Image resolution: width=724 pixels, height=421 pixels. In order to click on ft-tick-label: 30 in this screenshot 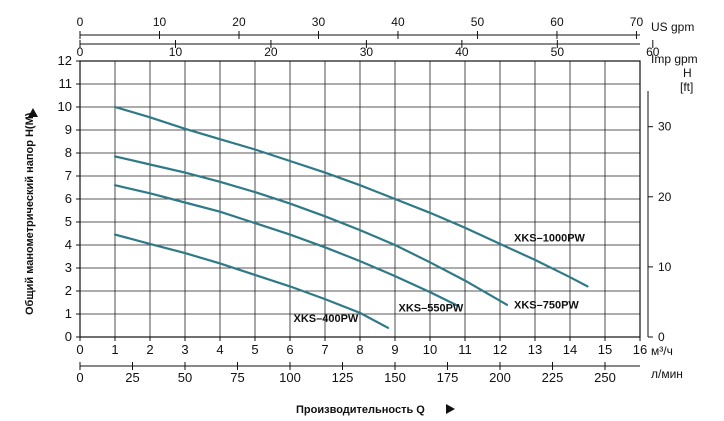, I will do `click(665, 127)`.